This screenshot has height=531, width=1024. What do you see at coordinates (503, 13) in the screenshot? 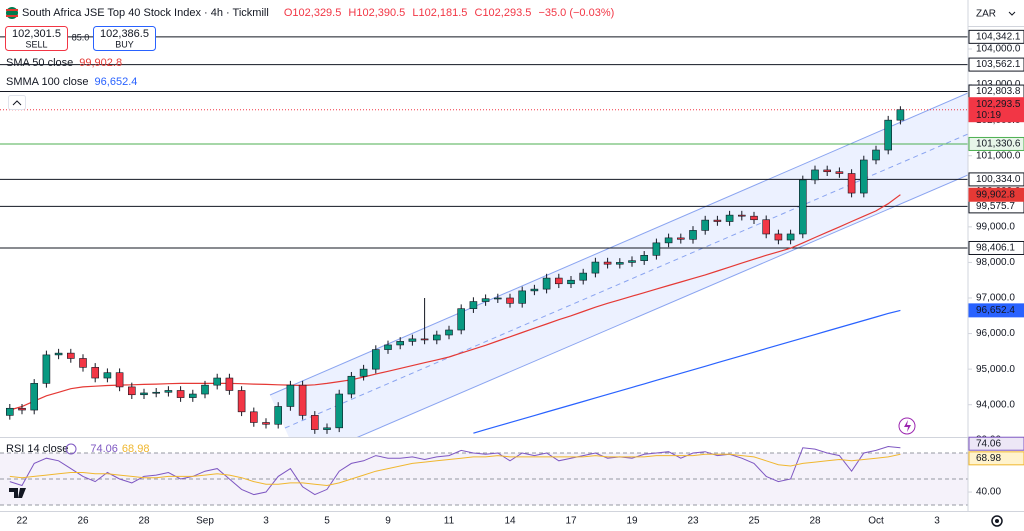
I see `readout-close: C102,293.5` at bounding box center [503, 13].